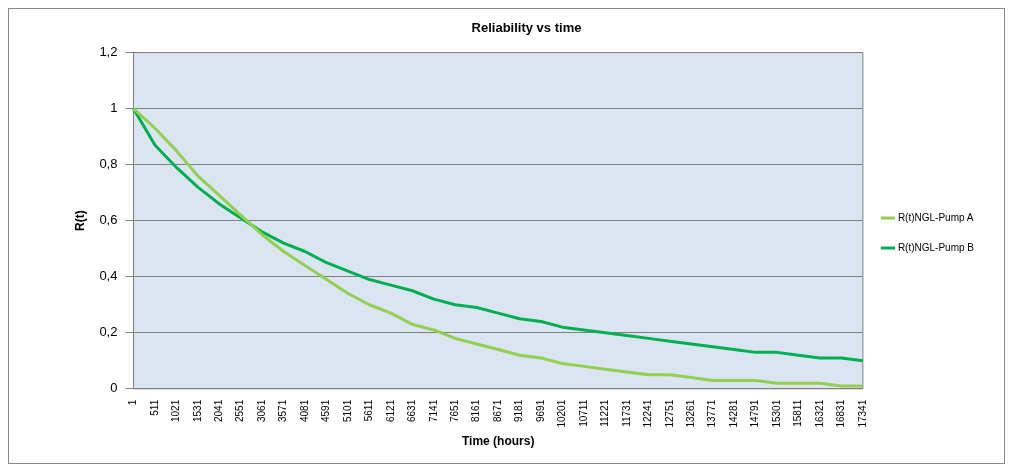 The width and height of the screenshot is (1013, 472). Describe the element at coordinates (733, 413) in the screenshot. I see `x-tick-label: 14281` at that location.